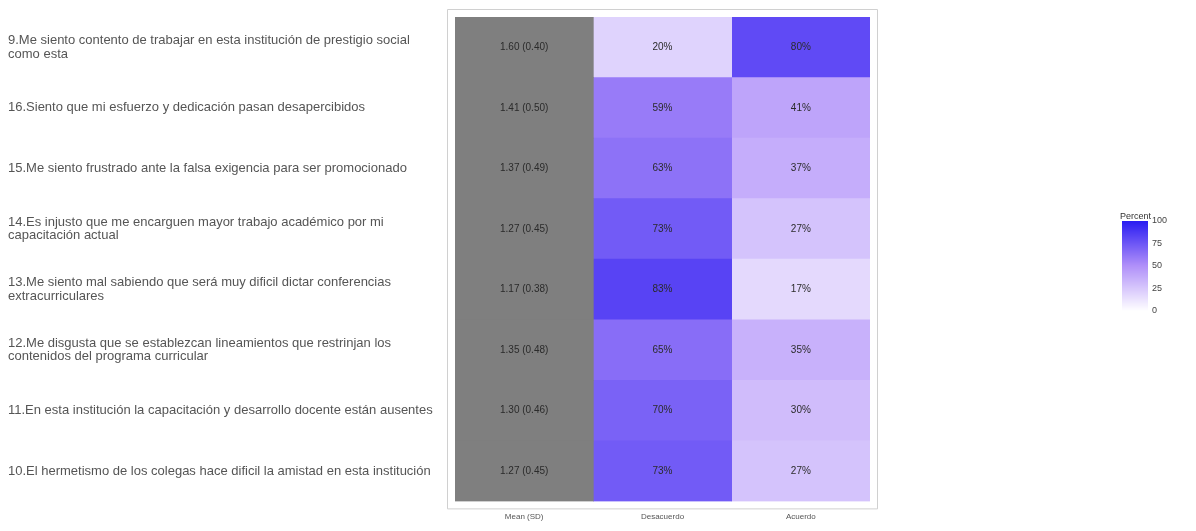 The width and height of the screenshot is (1196, 531). I want to click on color-bar-label: 25, so click(1157, 287).